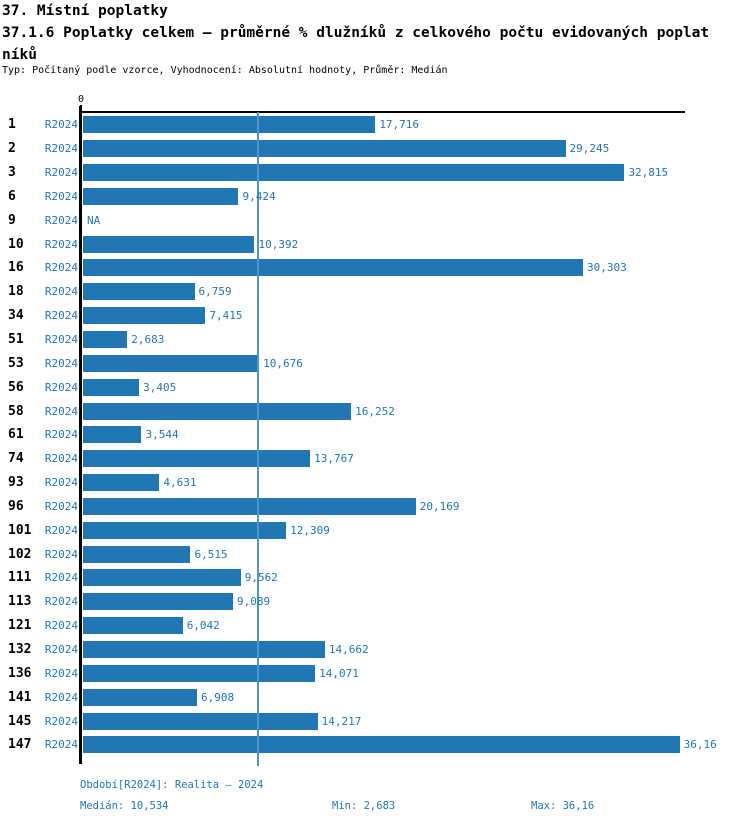 The width and height of the screenshot is (750, 822). I want to click on row-value-label: 6,515, so click(211, 554).